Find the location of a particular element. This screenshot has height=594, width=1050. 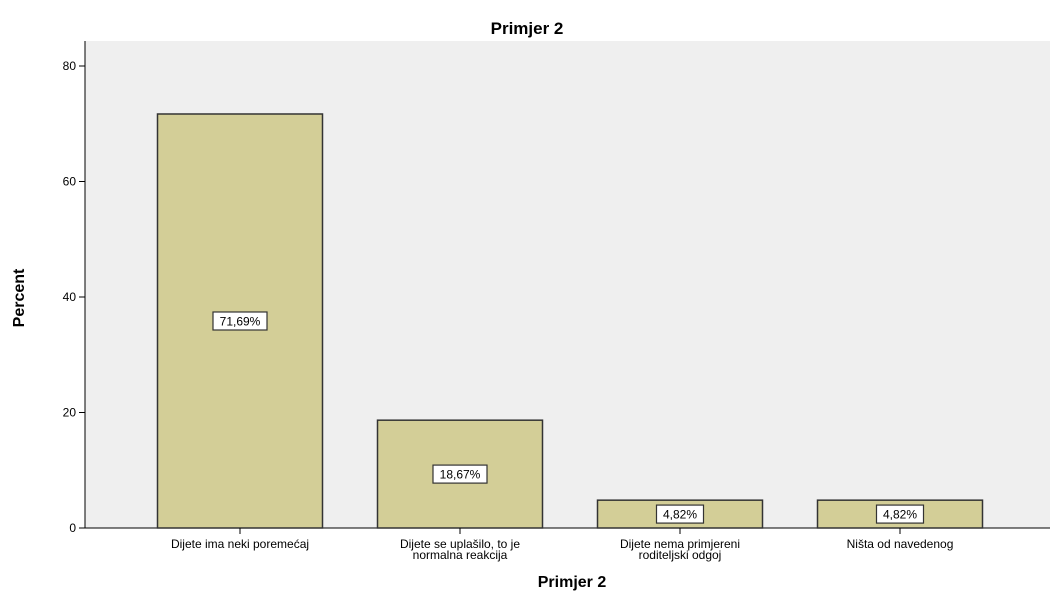

y-tick-label: 40 is located at coordinates (70, 297).